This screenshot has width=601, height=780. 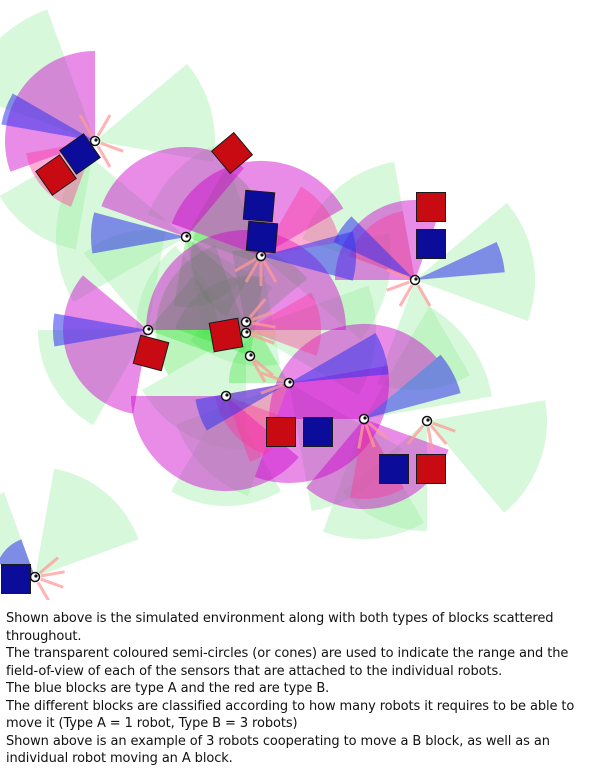 What do you see at coordinates (35, 577) in the screenshot?
I see `robot-bottom-left` at bounding box center [35, 577].